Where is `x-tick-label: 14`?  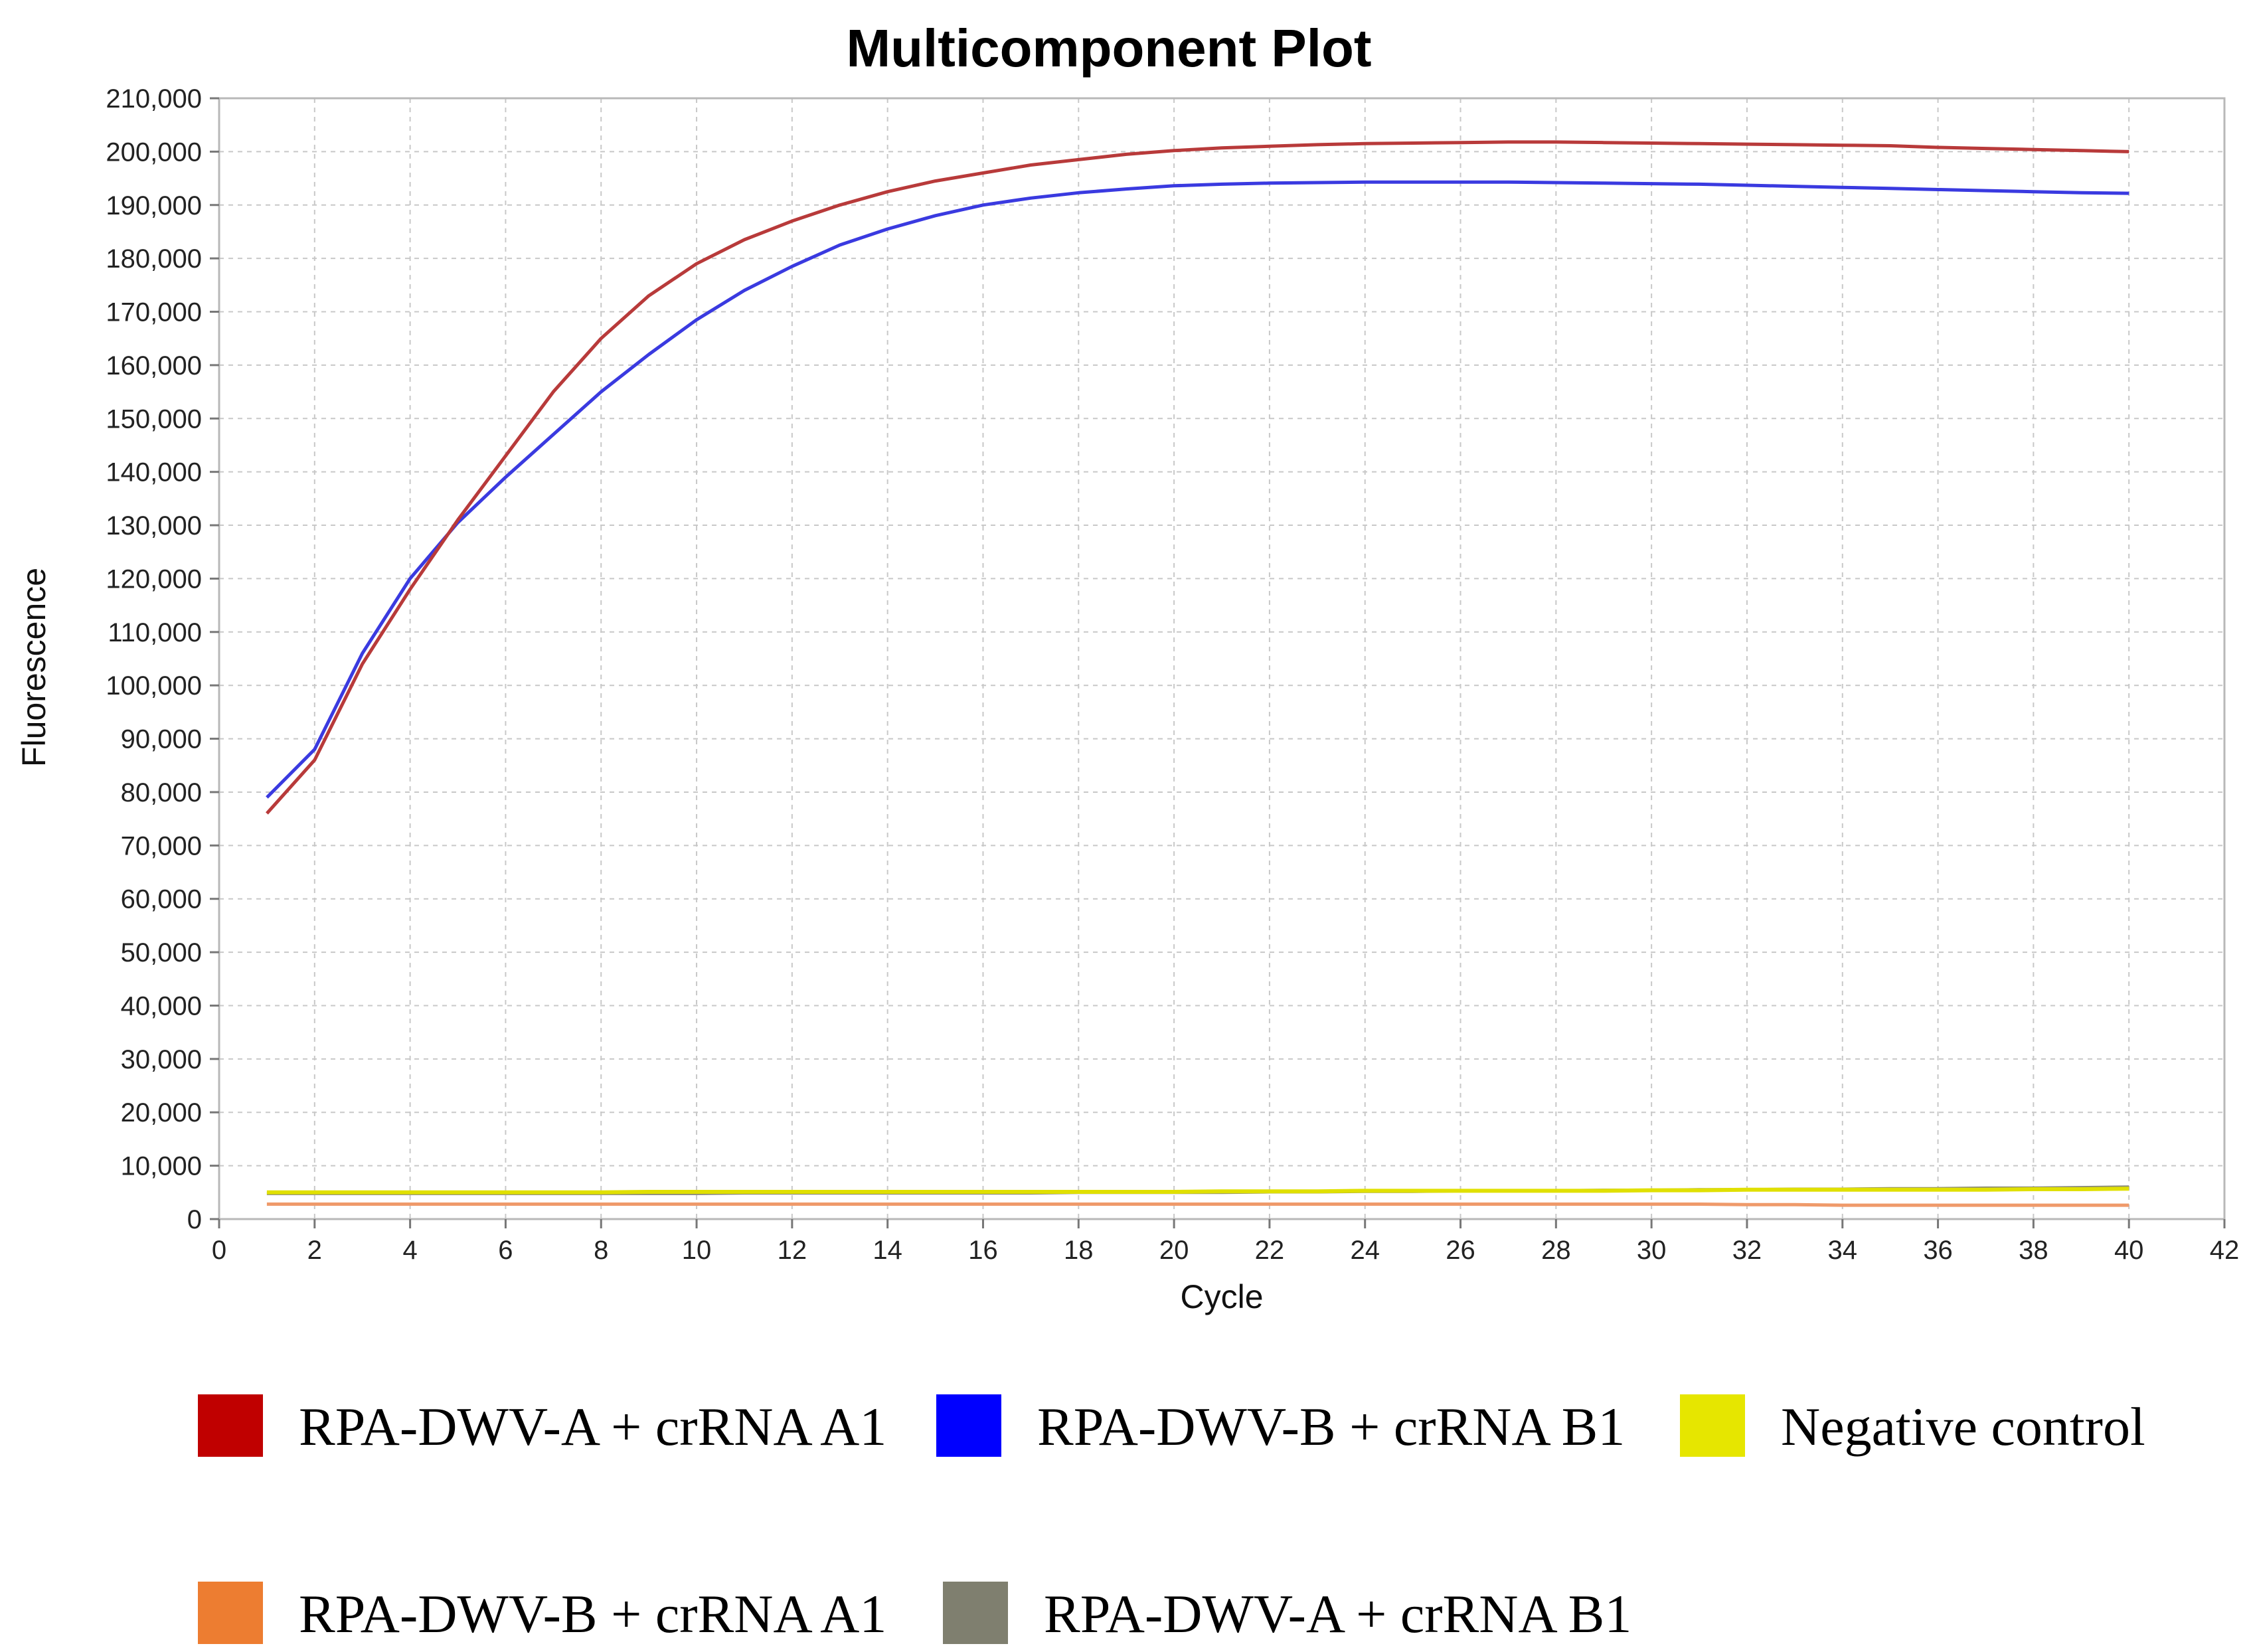 x-tick-label: 14 is located at coordinates (888, 1250).